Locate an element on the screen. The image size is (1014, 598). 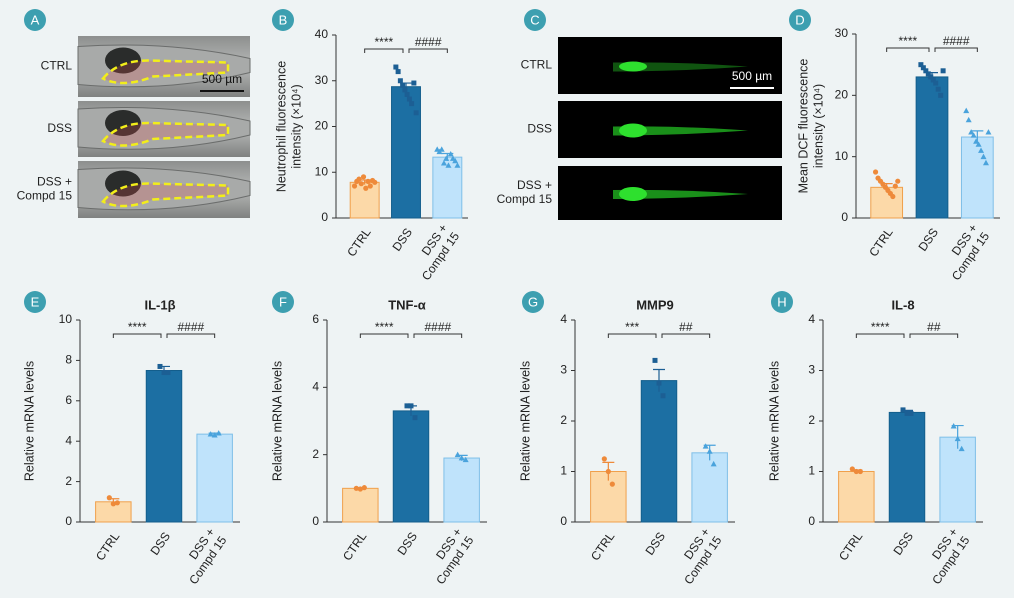
y-tick-label: 8 is located at coordinates (68, 360).